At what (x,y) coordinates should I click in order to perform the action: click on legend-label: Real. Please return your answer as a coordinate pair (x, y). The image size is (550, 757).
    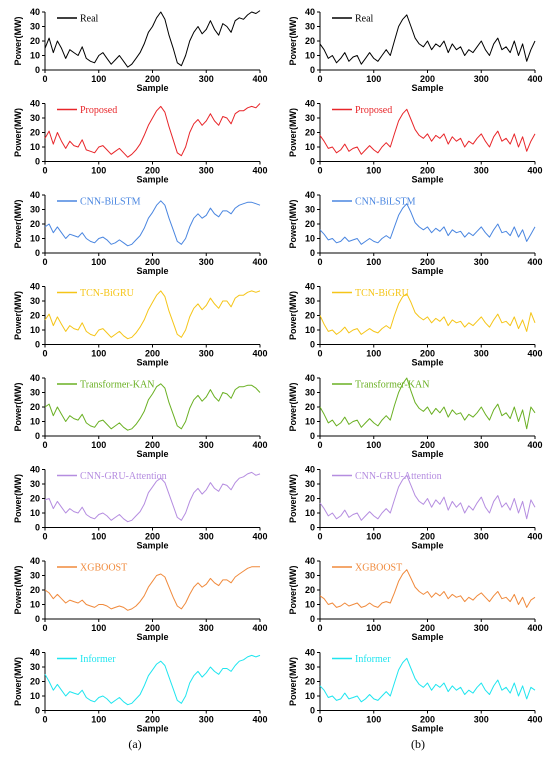
    Looking at the image, I should click on (89, 19).